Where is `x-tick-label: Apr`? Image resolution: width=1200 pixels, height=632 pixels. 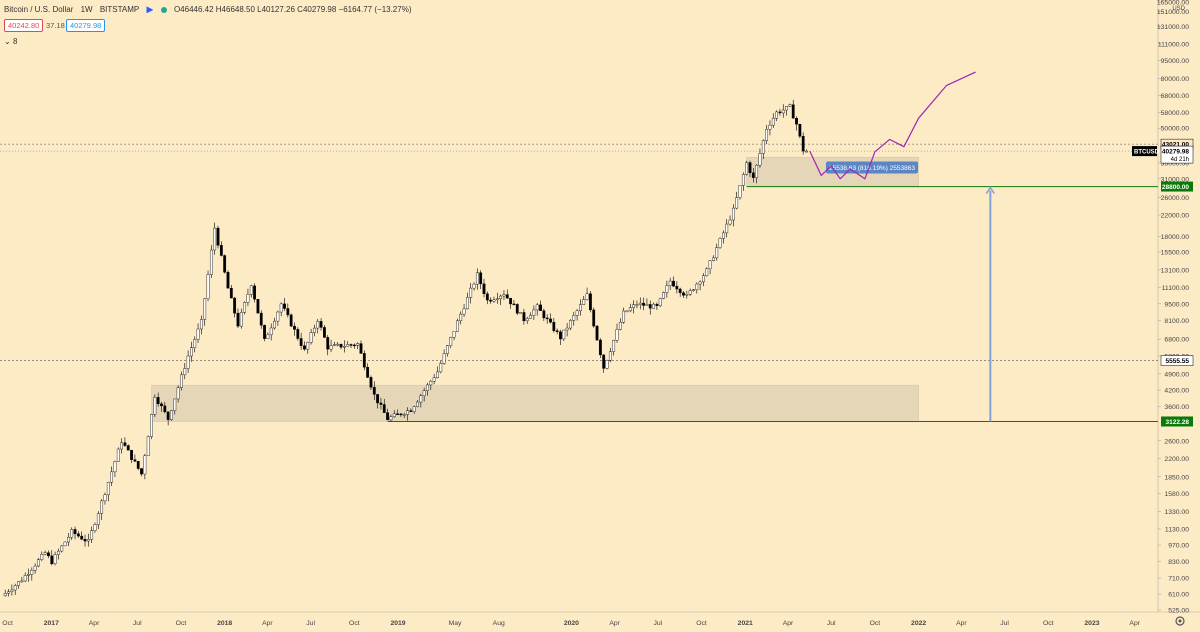
x-tick-label: Apr is located at coordinates (788, 623).